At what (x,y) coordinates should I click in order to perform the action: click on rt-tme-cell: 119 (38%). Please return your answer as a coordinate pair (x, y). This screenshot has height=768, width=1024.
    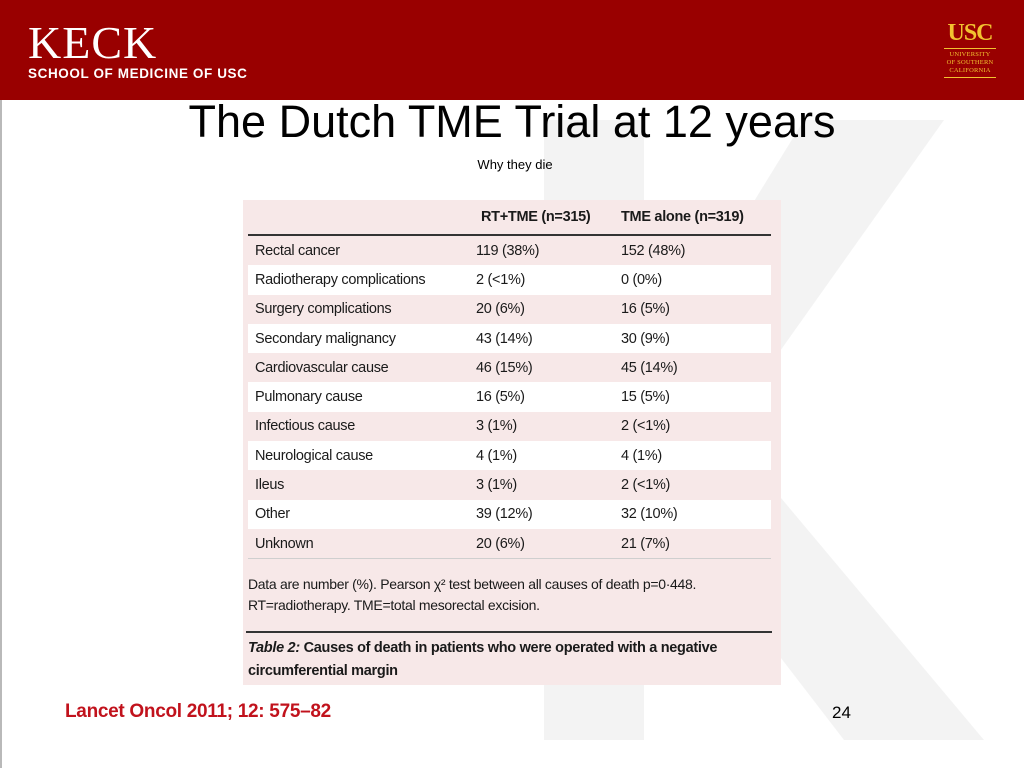
    Looking at the image, I should click on (508, 250).